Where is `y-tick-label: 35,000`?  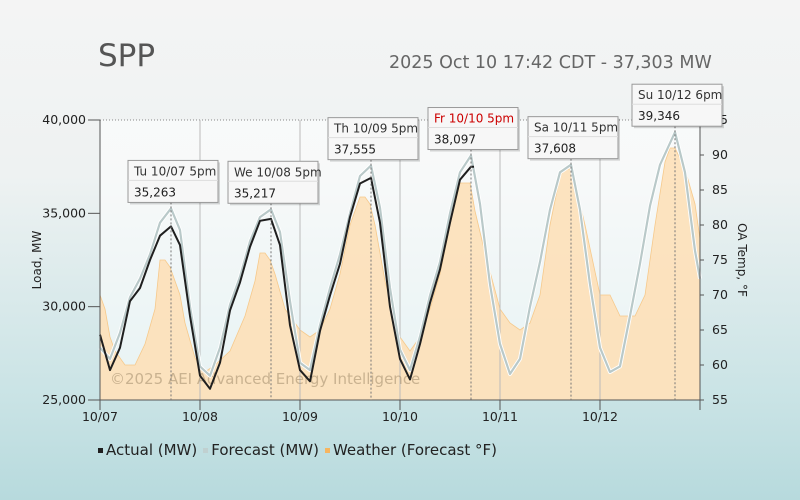 y-tick-label: 35,000 is located at coordinates (64, 212).